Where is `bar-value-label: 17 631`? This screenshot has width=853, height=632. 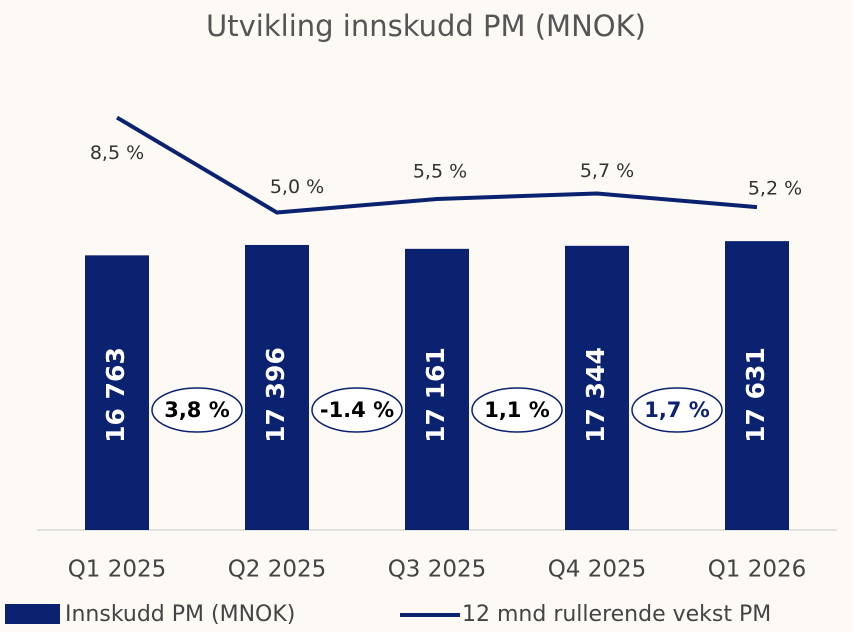
bar-value-label: 17 631 is located at coordinates (755, 395).